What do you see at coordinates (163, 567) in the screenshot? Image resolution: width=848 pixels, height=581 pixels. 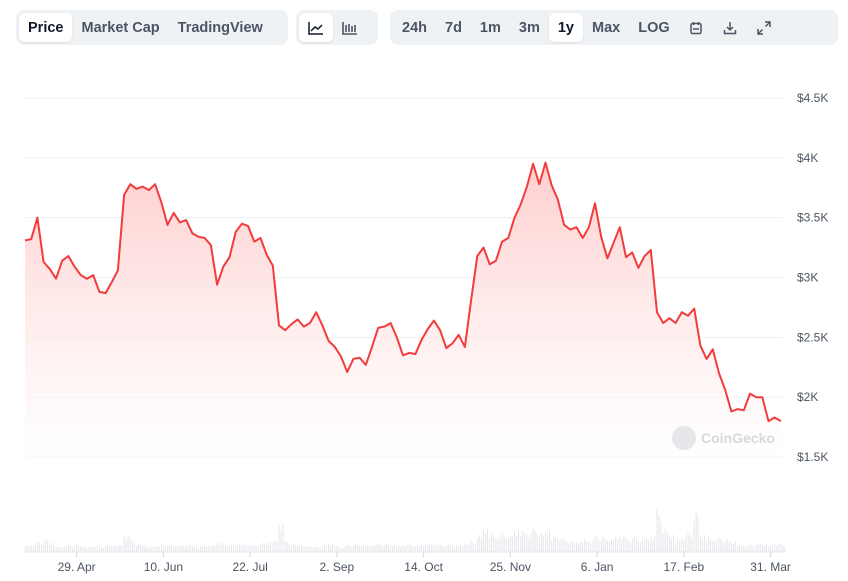 I see `x-tick-label: 10. Jun` at bounding box center [163, 567].